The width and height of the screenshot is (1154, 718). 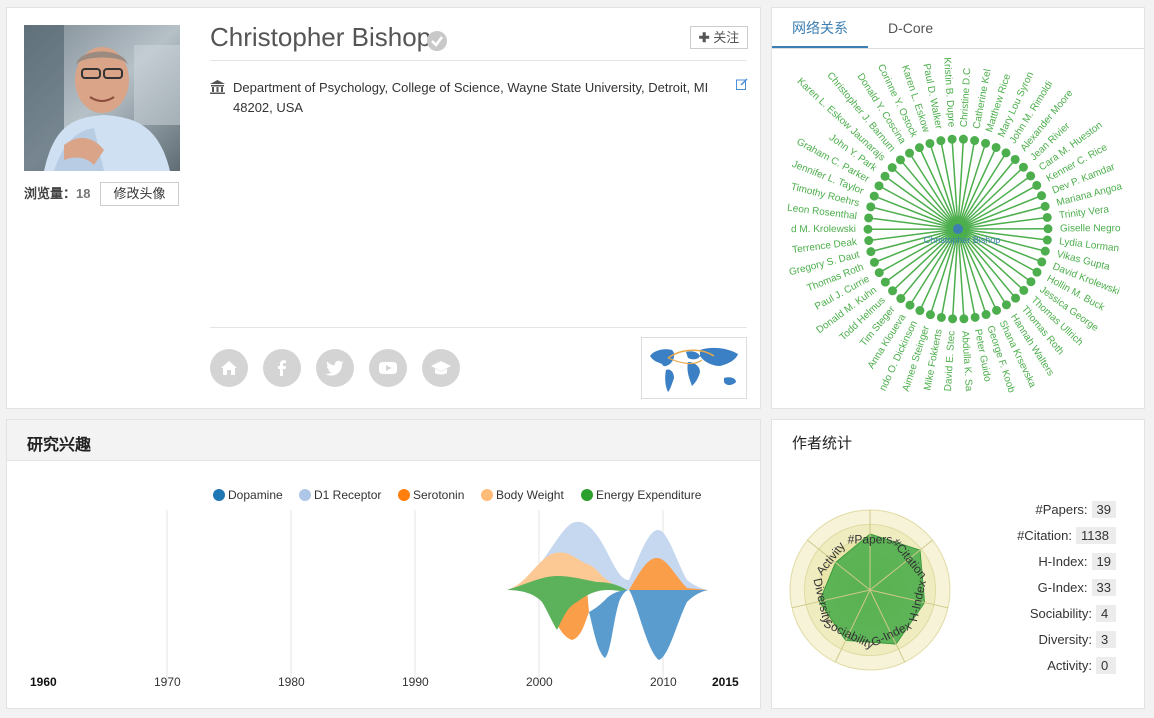 What do you see at coordinates (383, 440) in the screenshot?
I see `panel-header: 研究兴趣` at bounding box center [383, 440].